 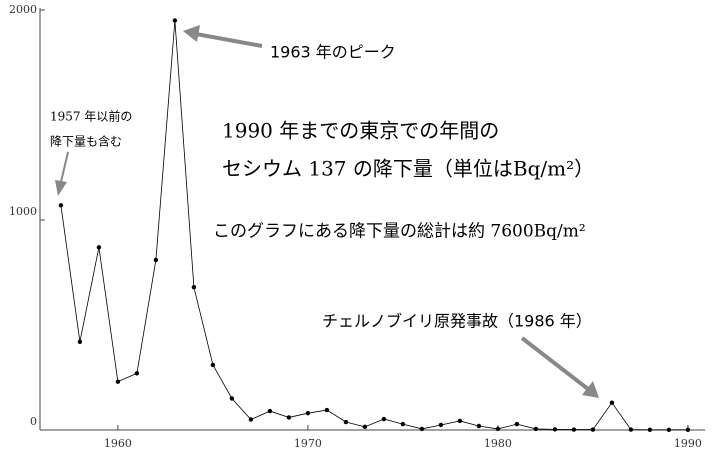 What do you see at coordinates (23, 211) in the screenshot?
I see `y-tick-label: 1000` at bounding box center [23, 211].